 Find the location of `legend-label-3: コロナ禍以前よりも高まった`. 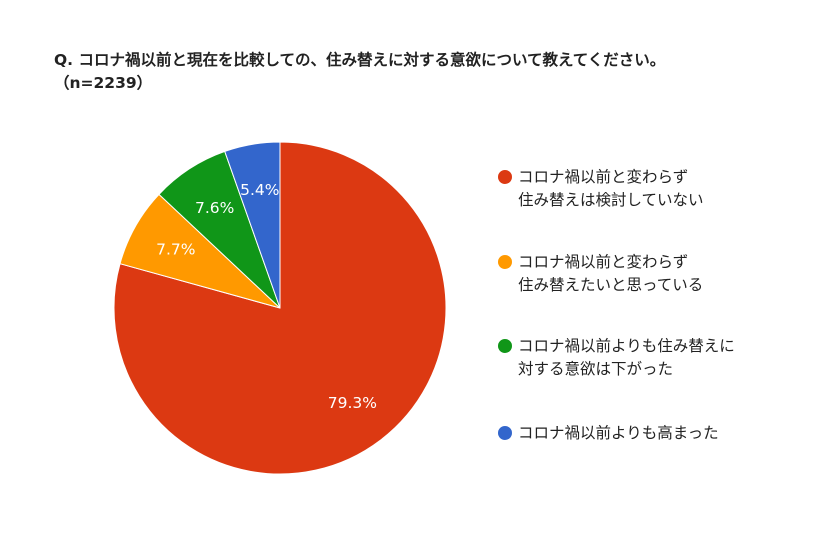

legend-label-3: コロナ禍以前よりも高まった is located at coordinates (618, 433).